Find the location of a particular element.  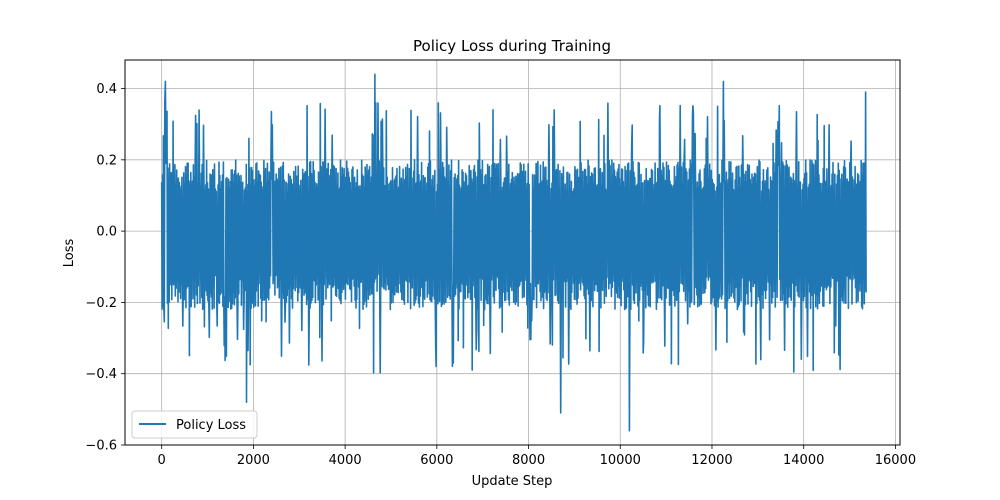

x-tick-label: 4000 is located at coordinates (345, 460).